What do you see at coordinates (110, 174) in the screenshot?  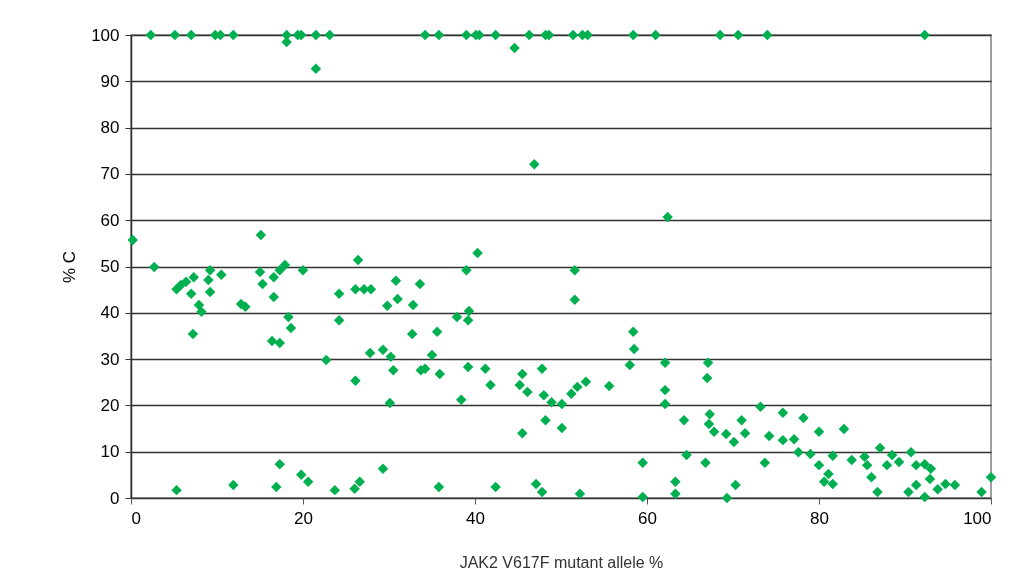 I see `y-tick-label: 70` at bounding box center [110, 174].